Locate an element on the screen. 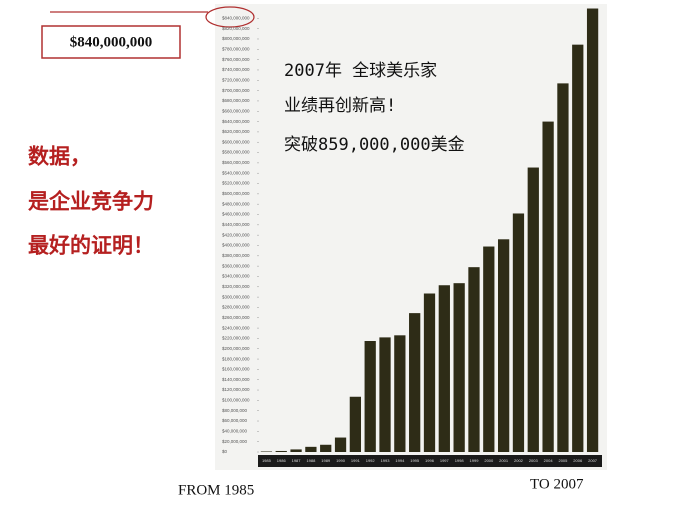  to-label: TO 2007 is located at coordinates (557, 484).